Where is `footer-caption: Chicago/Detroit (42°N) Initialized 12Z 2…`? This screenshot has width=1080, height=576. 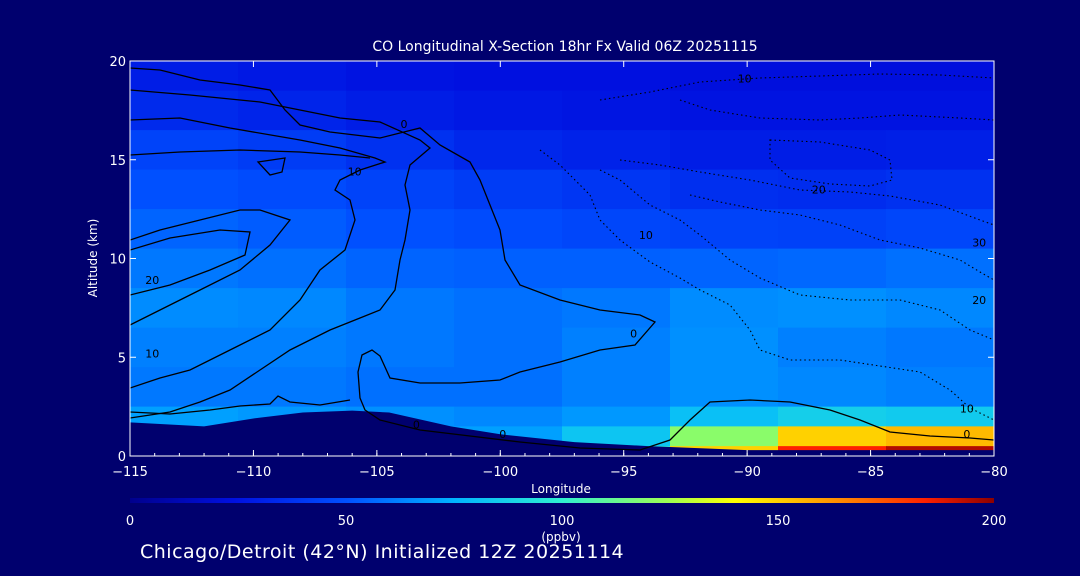 footer-caption: Chicago/Detroit (42°N) Initialized 12Z 2… is located at coordinates (382, 552).